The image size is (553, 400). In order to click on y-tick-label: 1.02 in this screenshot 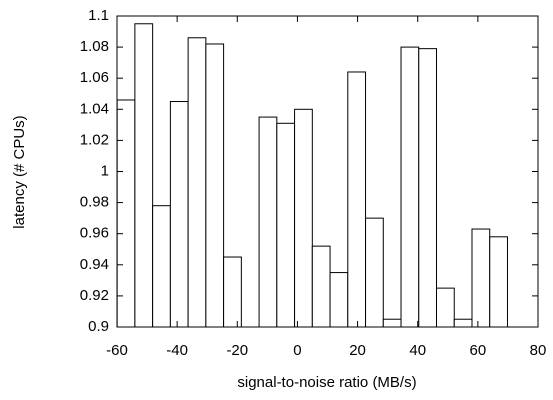, I will do `click(94, 139)`.